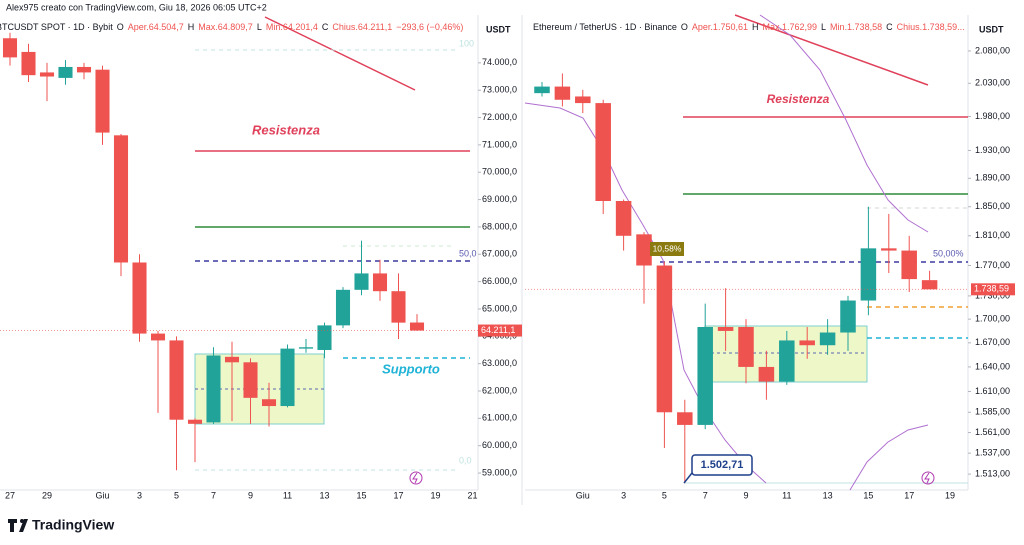 This screenshot has height=545, width=1024. Describe the element at coordinates (156, 27) in the screenshot. I see `ohlc-value: Aper.64.504,7` at that location.